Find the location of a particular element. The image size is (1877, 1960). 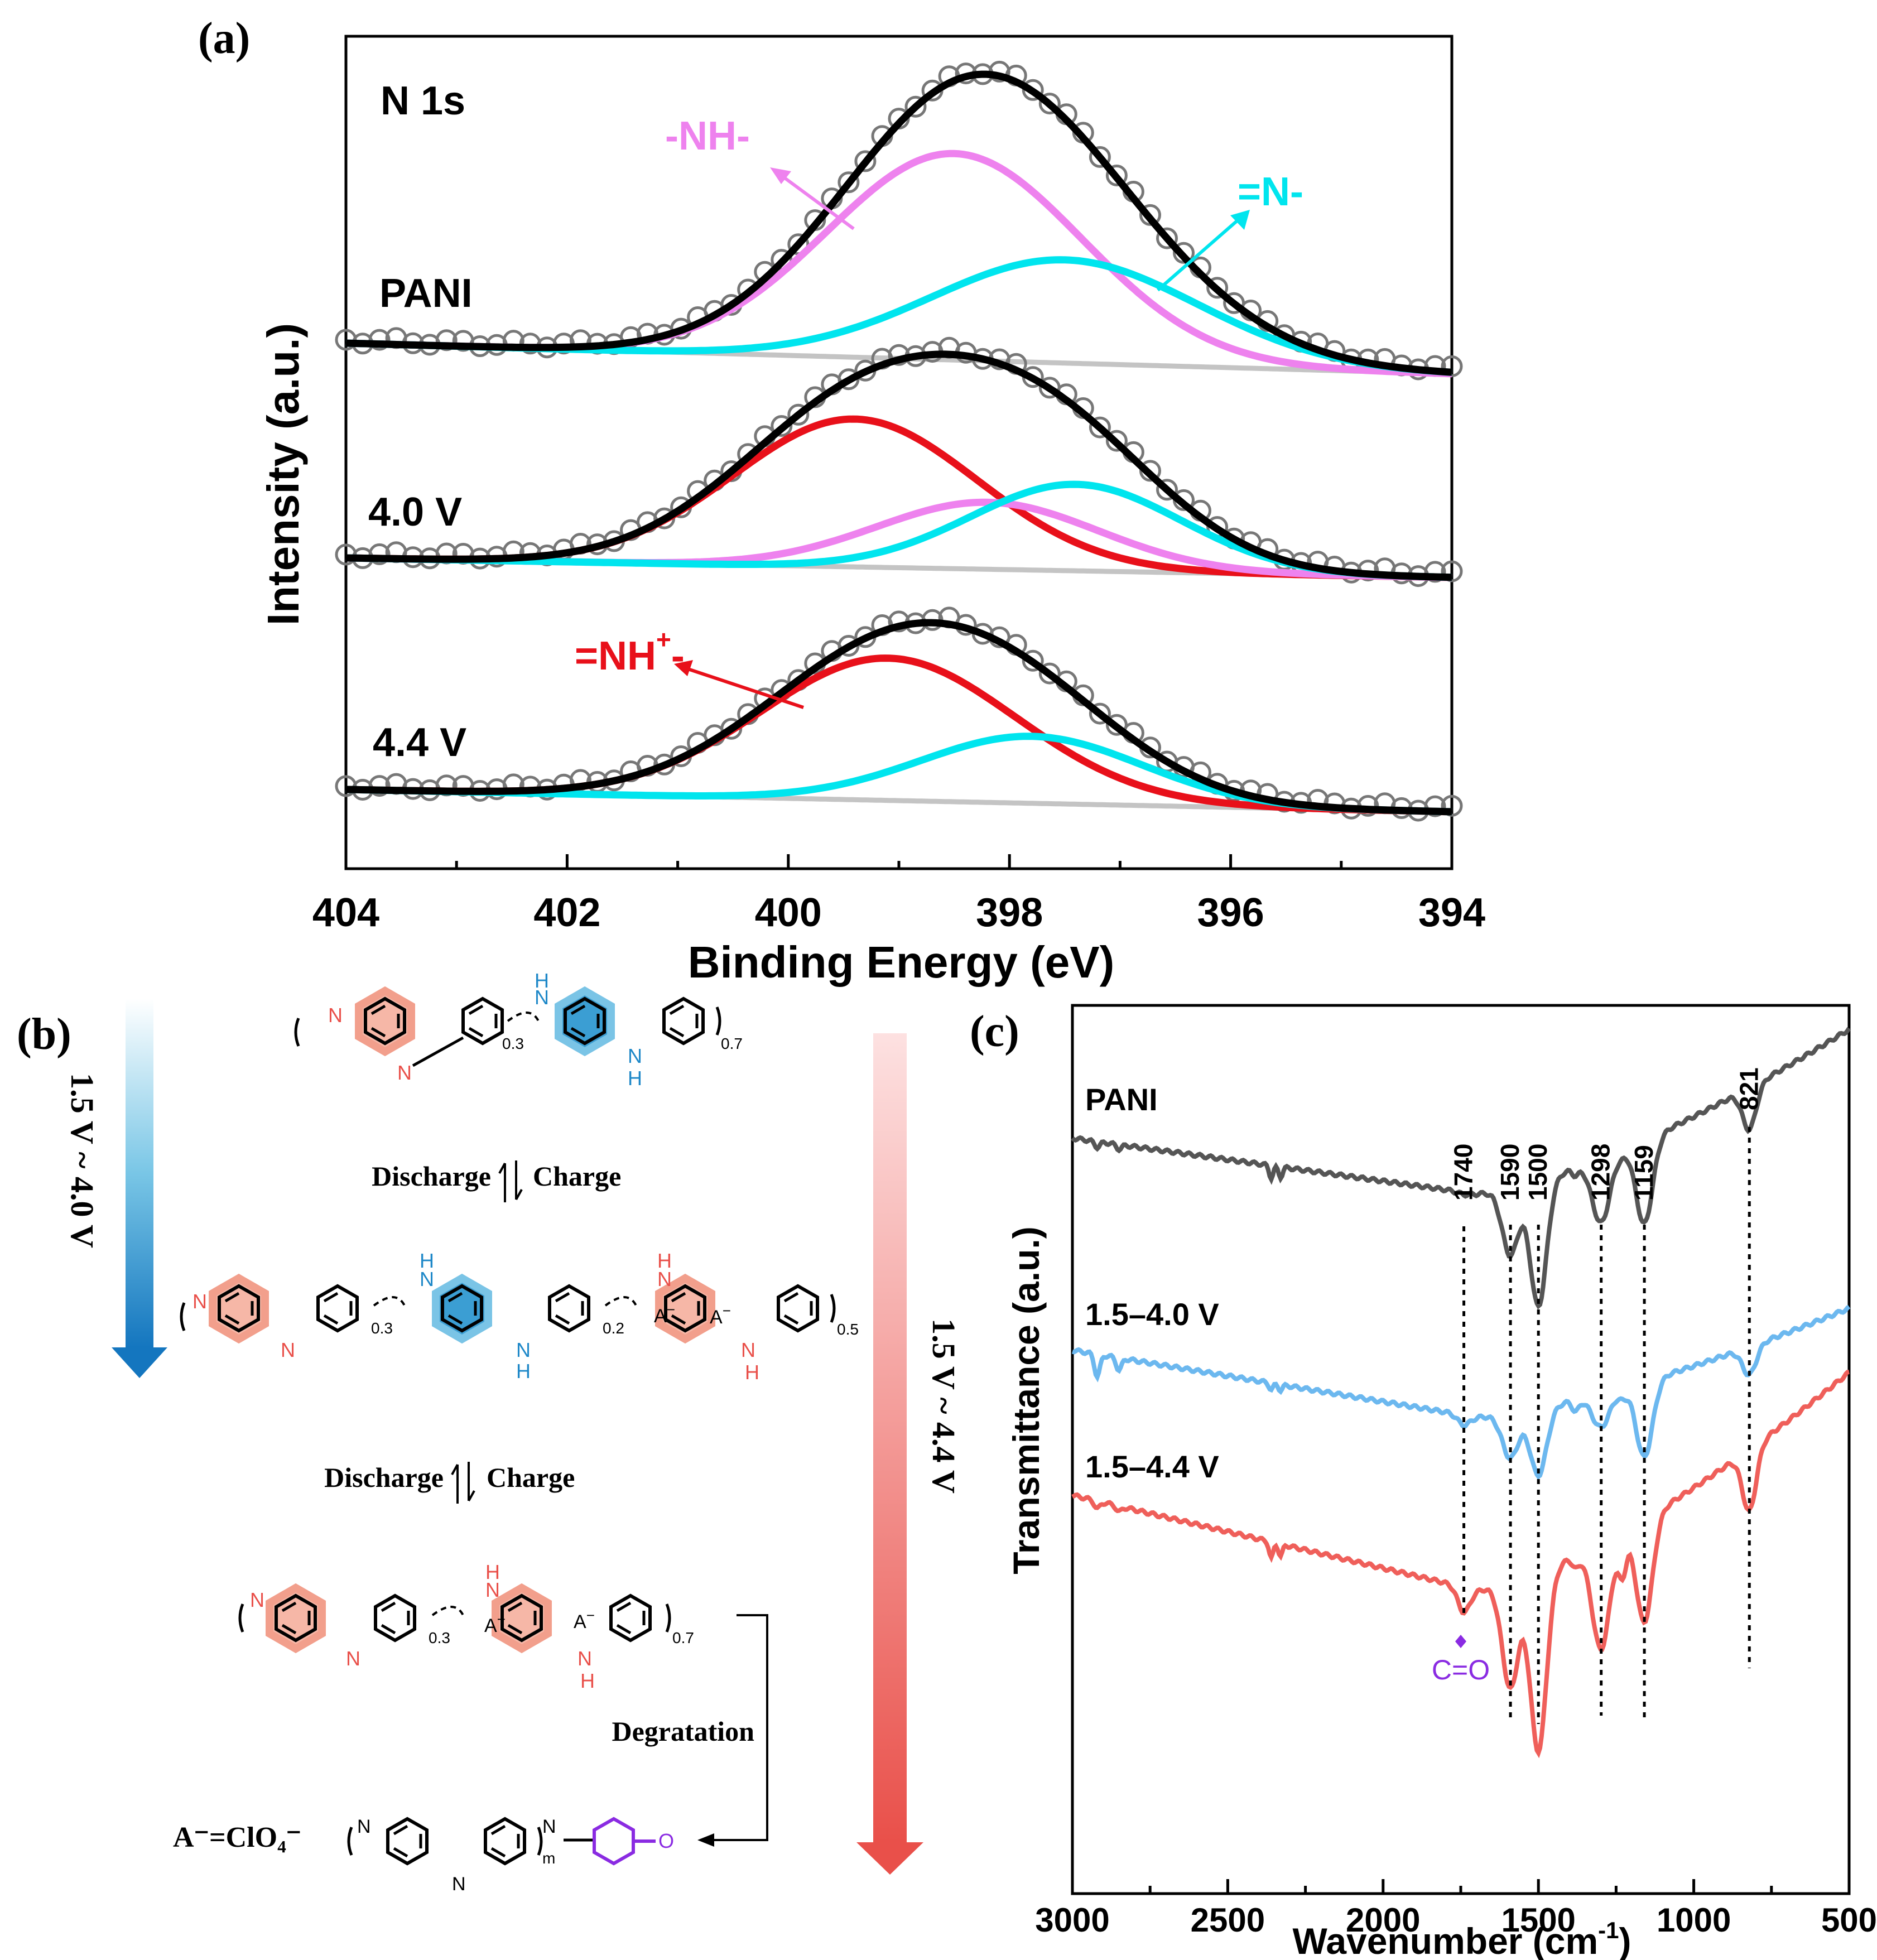

arrow-left-label: 1.5 V ~ 4.0 V is located at coordinates (82, 1160).